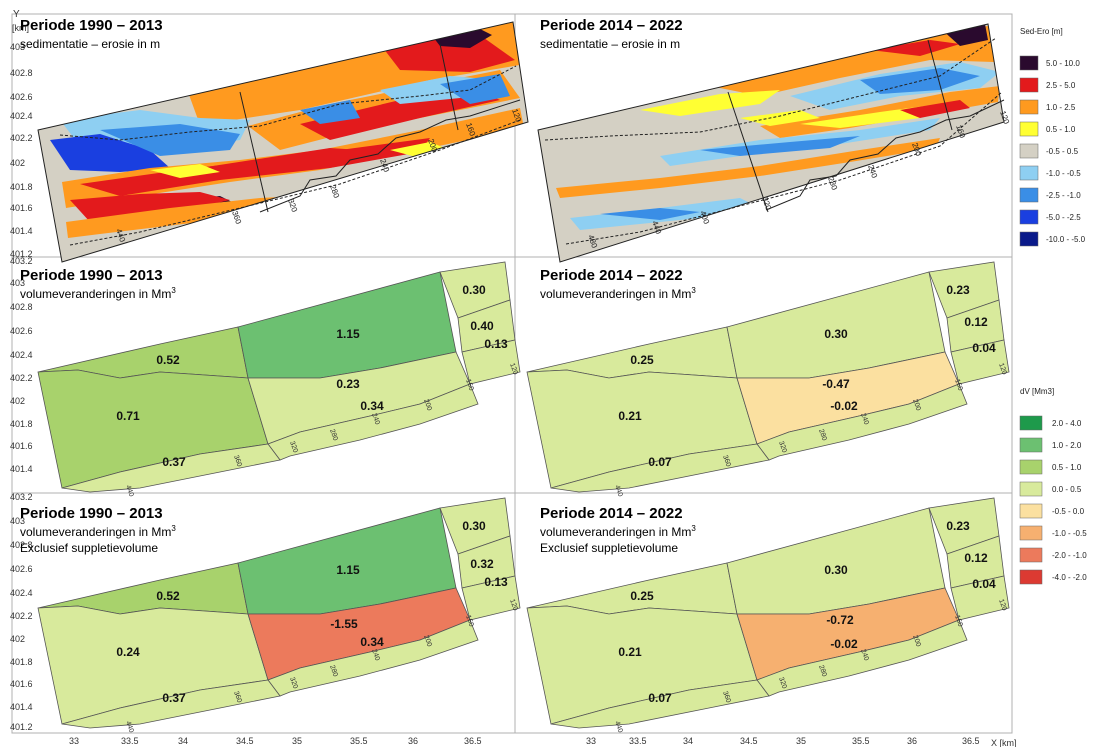 The width and height of the screenshot is (1100, 747). I want to click on x-tick-label: 34, so click(688, 741).